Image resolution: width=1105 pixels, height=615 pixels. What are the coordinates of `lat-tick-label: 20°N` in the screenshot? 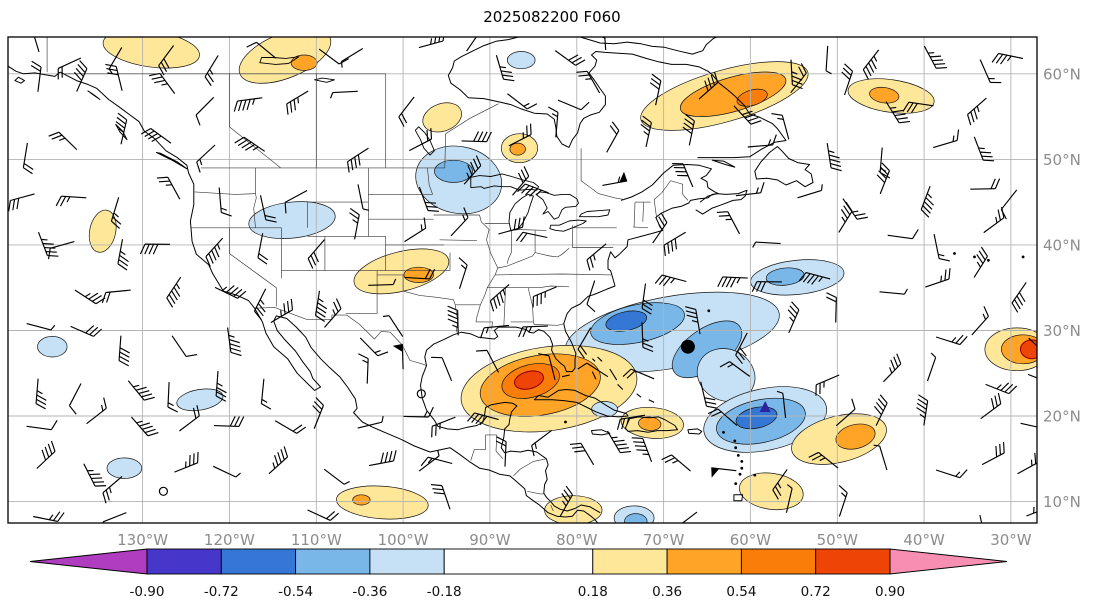 It's located at (1062, 417).